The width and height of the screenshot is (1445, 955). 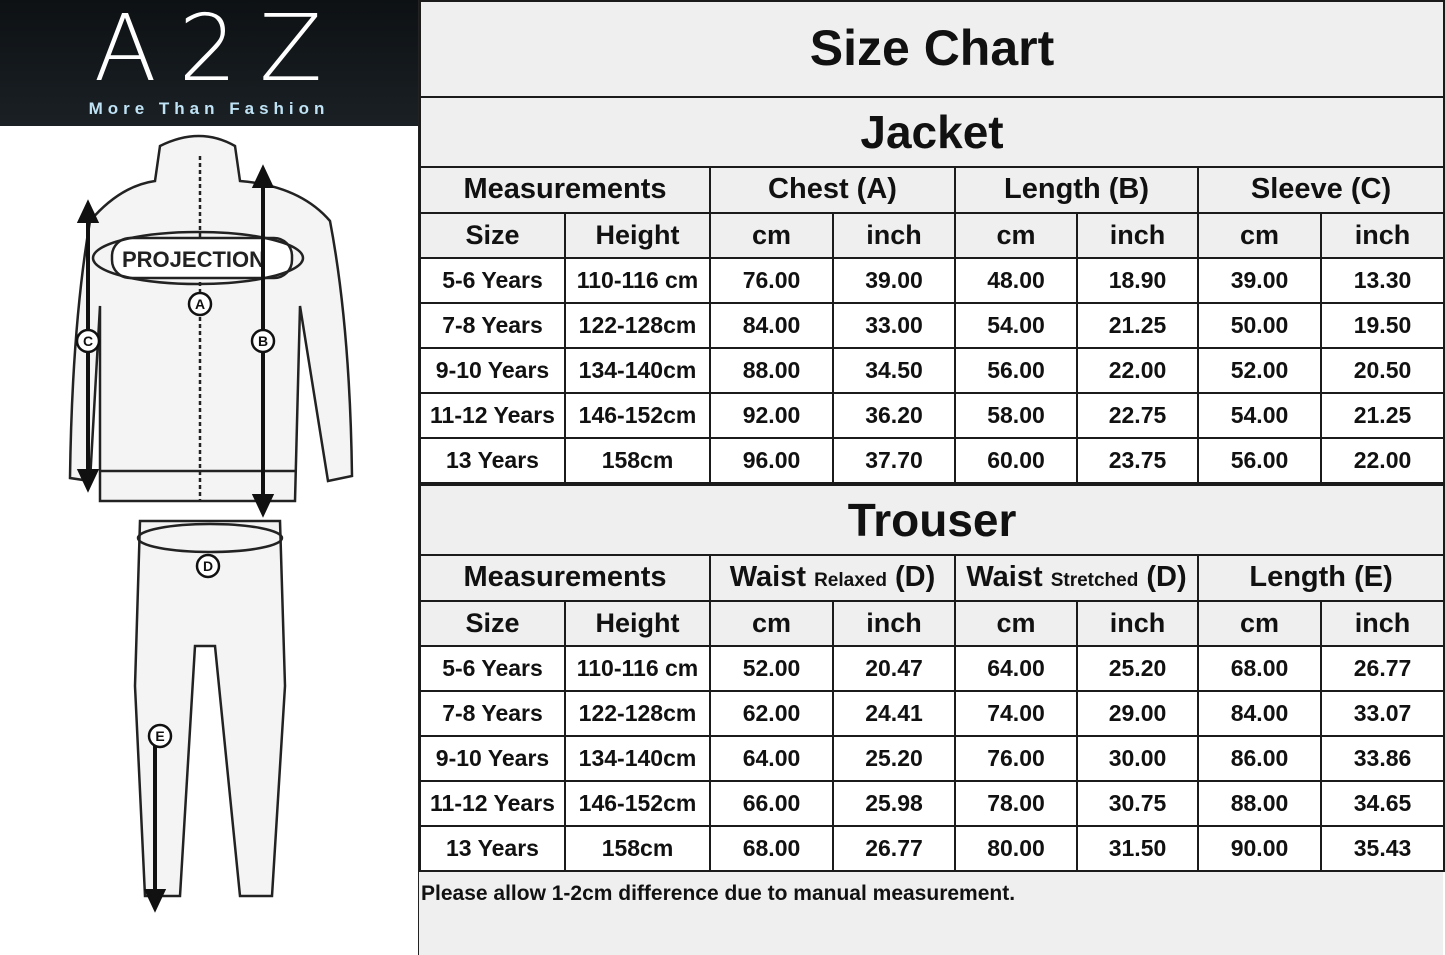 I want to click on table-cell: 60.00, so click(x=1016, y=460).